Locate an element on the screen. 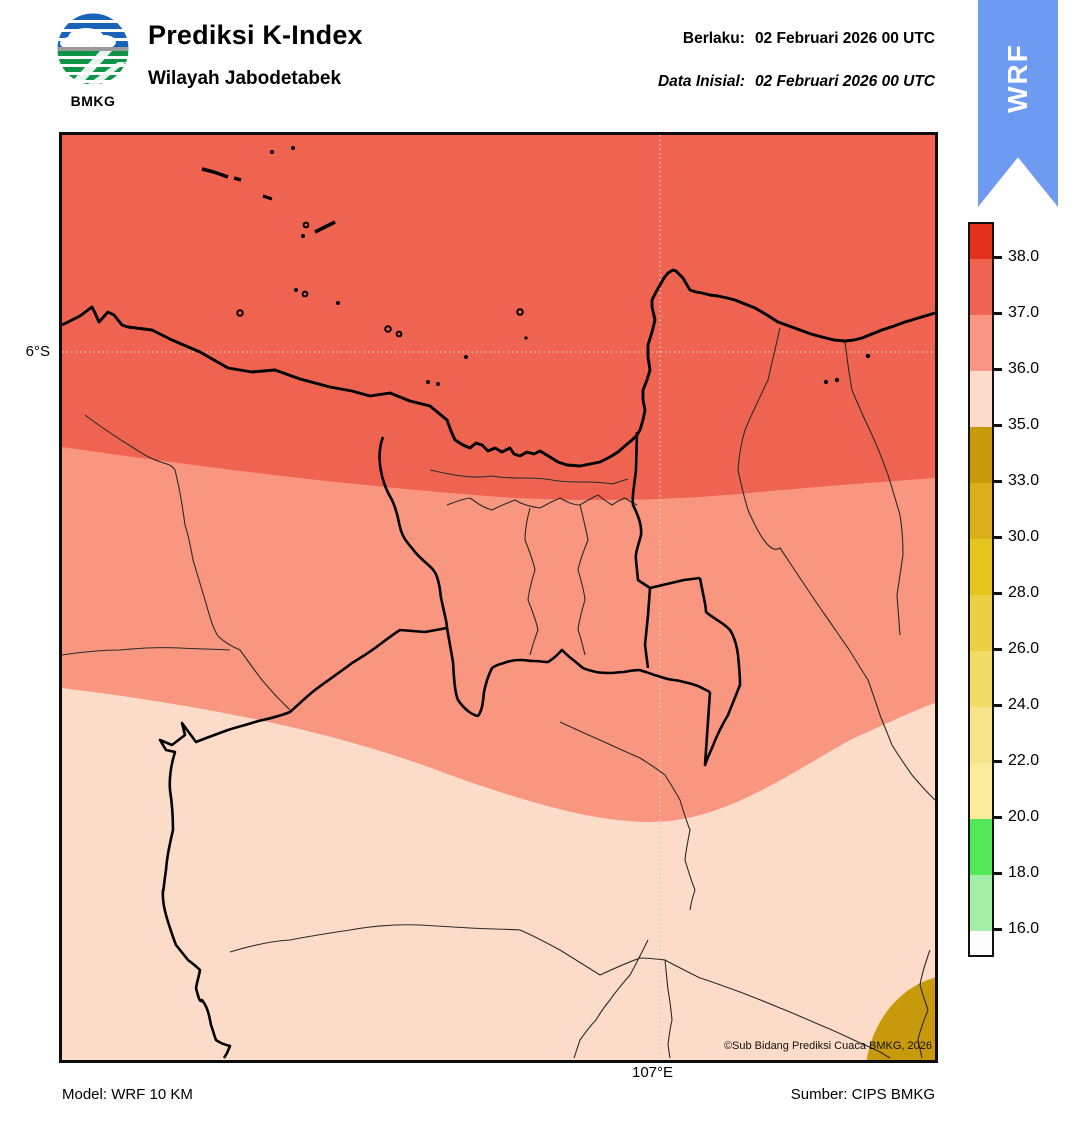 The width and height of the screenshot is (1072, 1128). latitude-tick-label: 6°S is located at coordinates (37, 351).